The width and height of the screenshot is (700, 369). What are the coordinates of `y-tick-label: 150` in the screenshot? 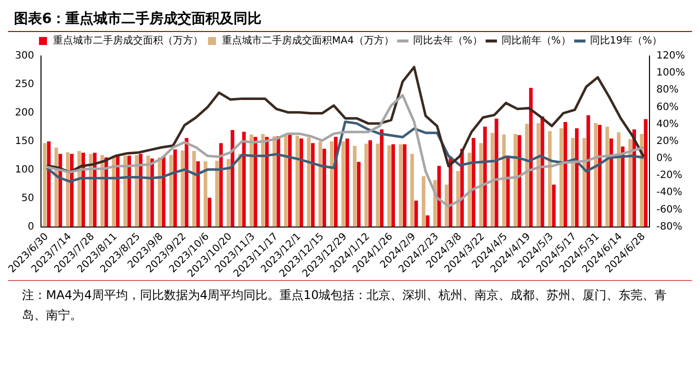 It's located at (24, 141).